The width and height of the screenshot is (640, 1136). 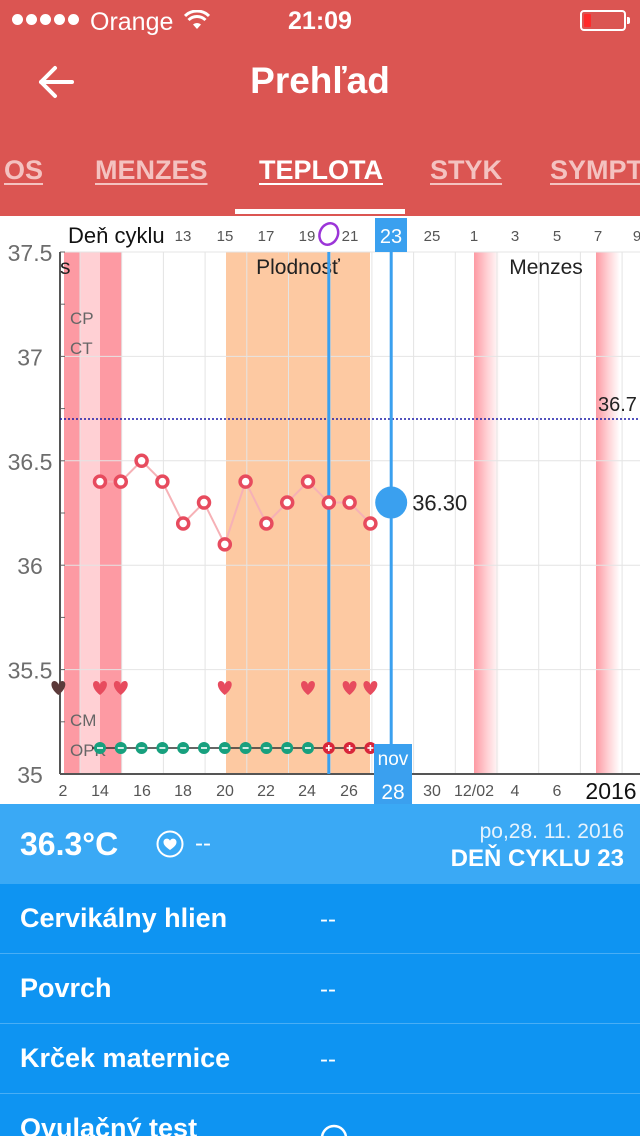 What do you see at coordinates (183, 791) in the screenshot?
I see `date-tick-label: 18` at bounding box center [183, 791].